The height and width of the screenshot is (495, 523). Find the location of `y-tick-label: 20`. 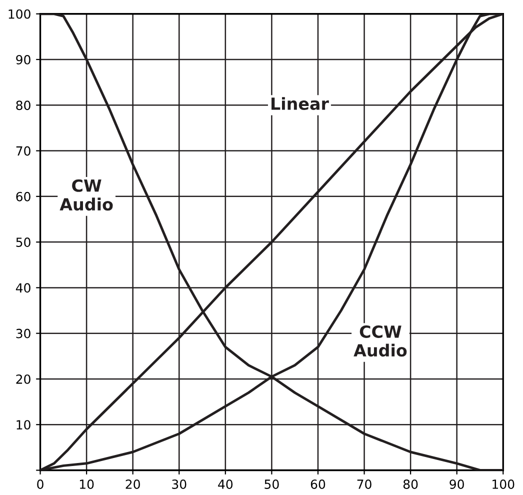

y-tick-label: 20 is located at coordinates (23, 379).